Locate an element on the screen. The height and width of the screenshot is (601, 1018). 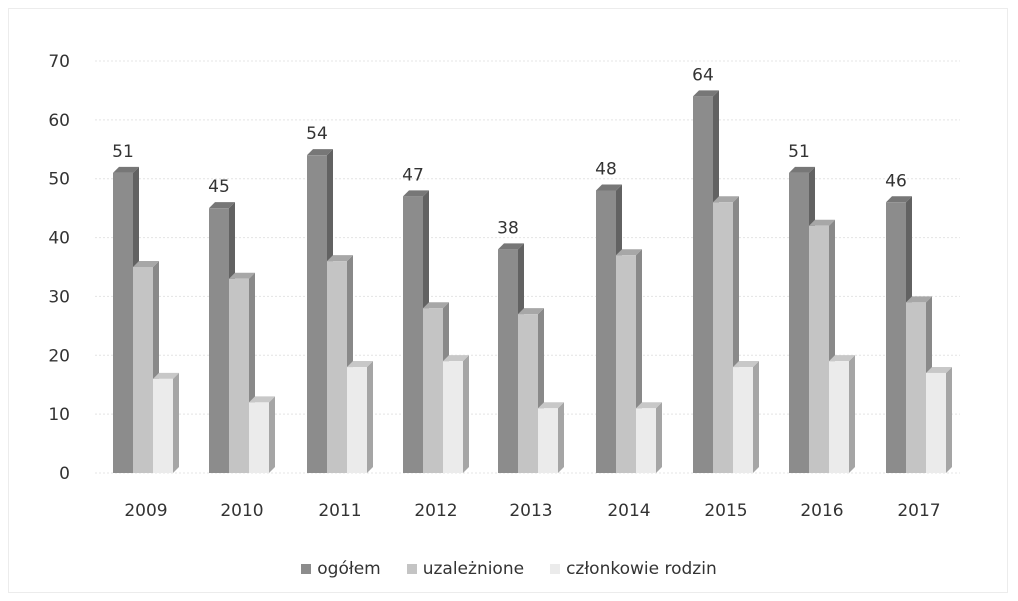
x-tick-label: 2017 is located at coordinates (918, 511).